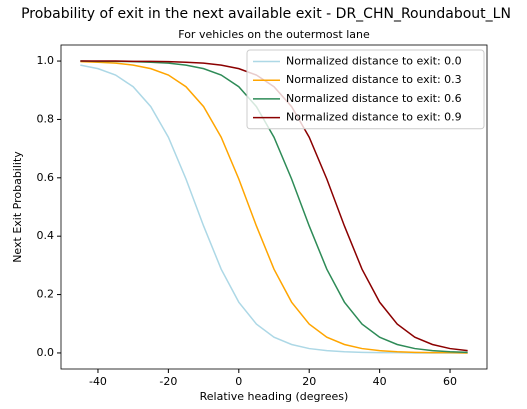 The image size is (527, 409). What do you see at coordinates (46, 235) in the screenshot?
I see `y-tick-label: 0.4` at bounding box center [46, 235].